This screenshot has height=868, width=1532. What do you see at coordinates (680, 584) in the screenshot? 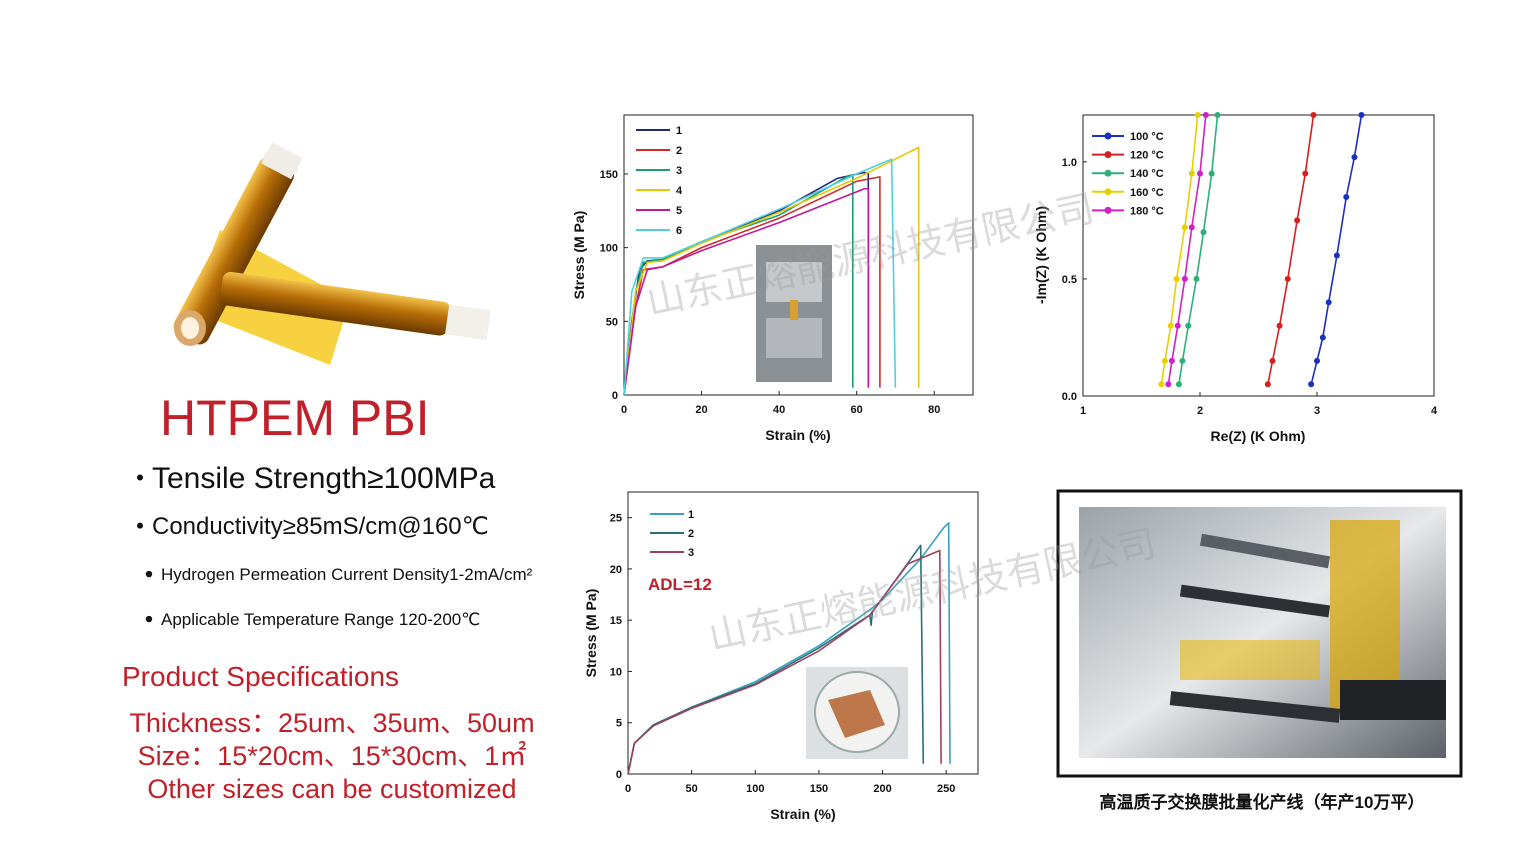
I see `annotation: ADL=12` at bounding box center [680, 584].